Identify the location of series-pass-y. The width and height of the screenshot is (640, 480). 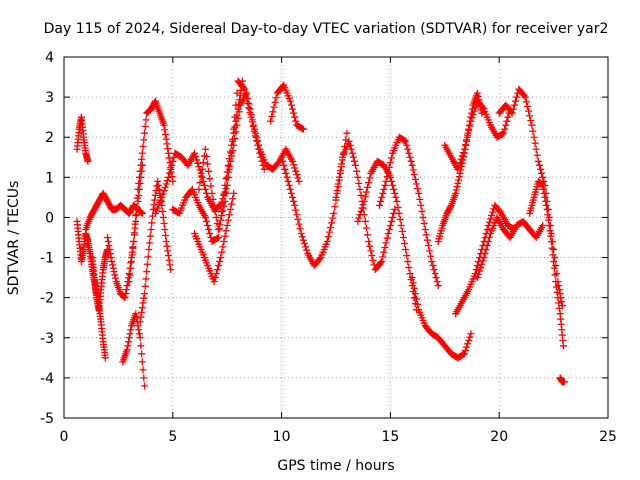
(546, 263).